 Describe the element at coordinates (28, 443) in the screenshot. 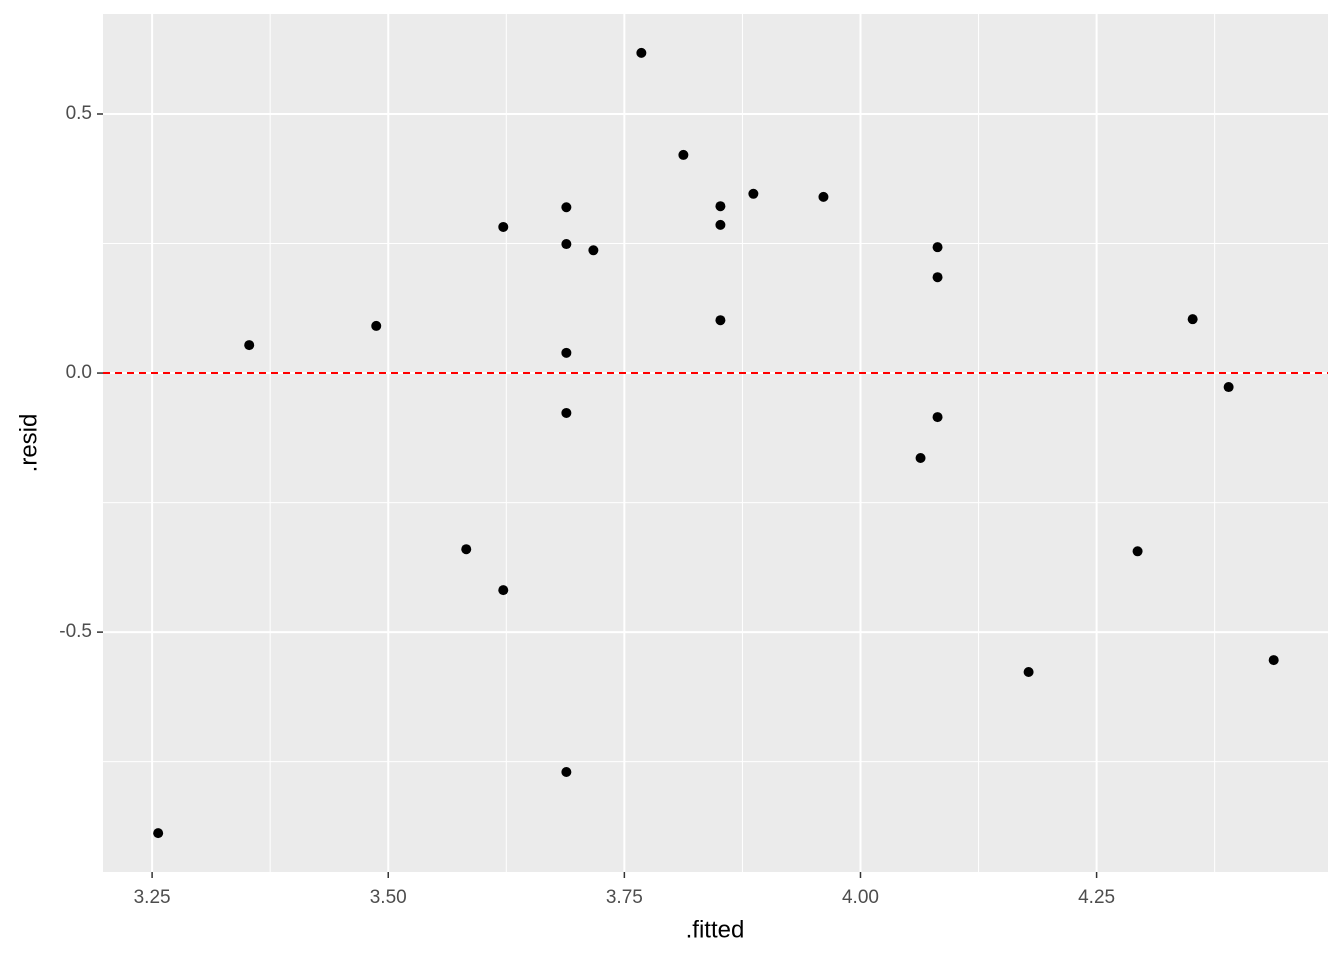

I see `y-axis-title: .resid` at that location.